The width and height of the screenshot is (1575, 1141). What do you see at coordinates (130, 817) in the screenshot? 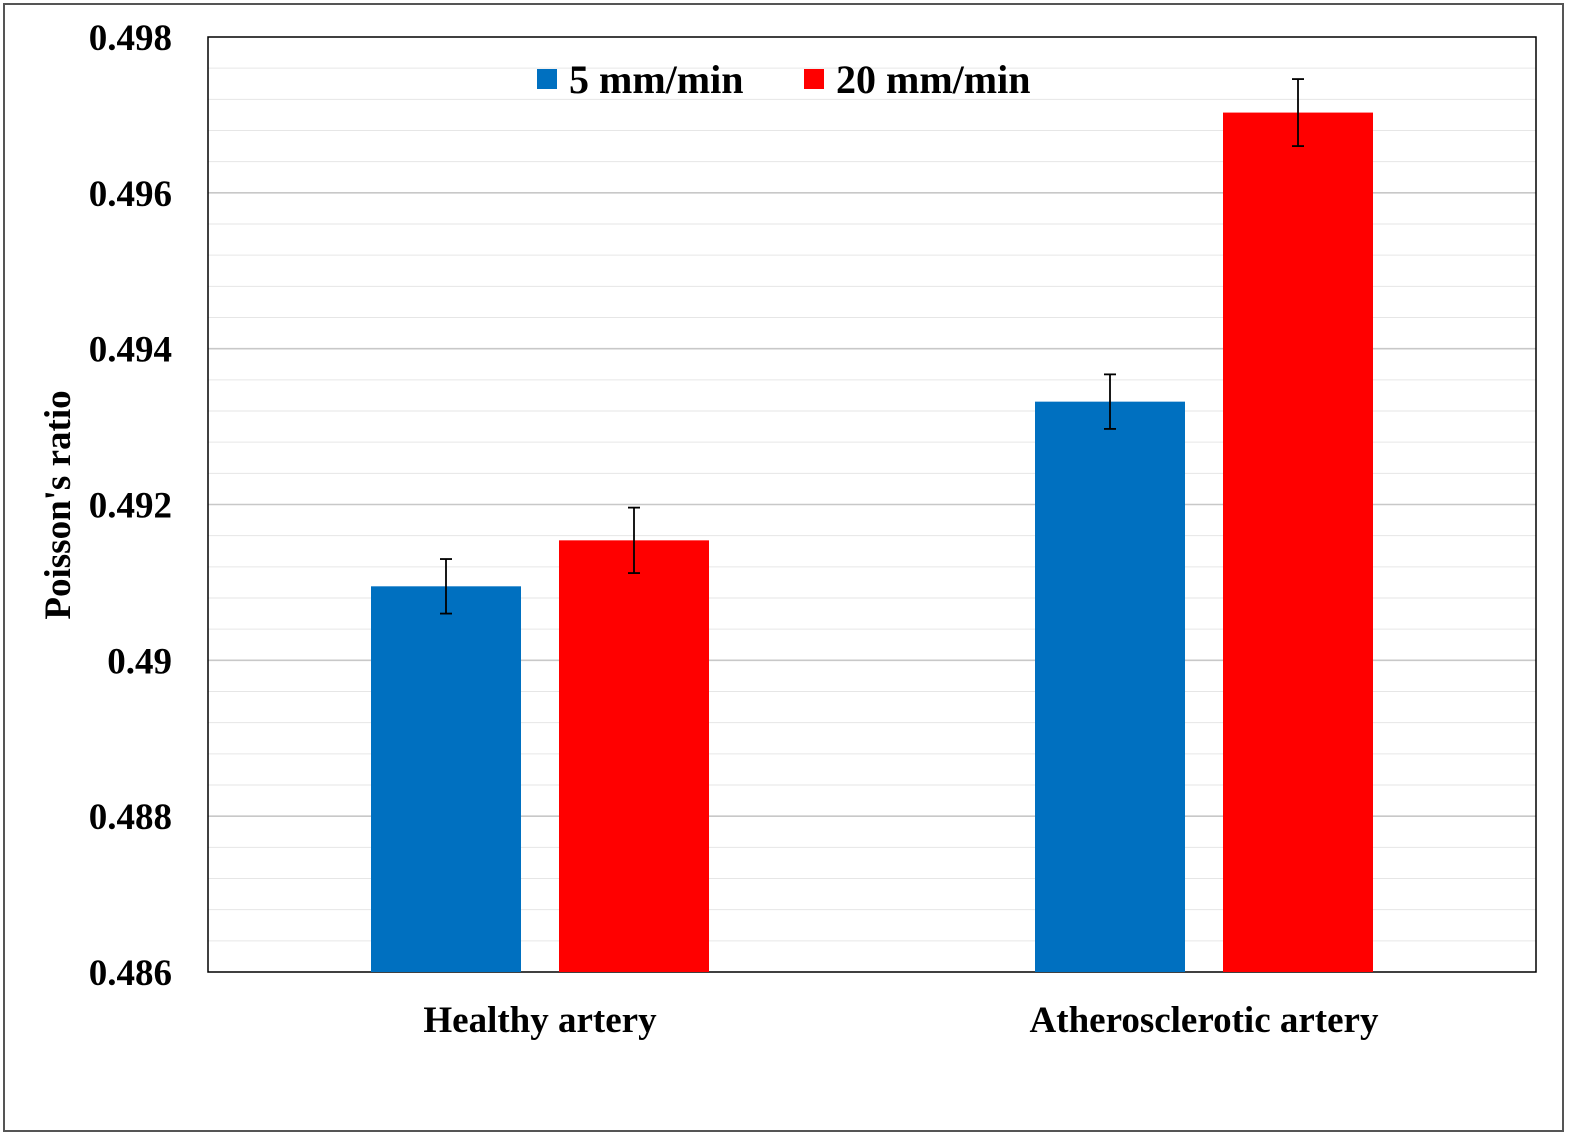
I see `y-tick-label: 0.488` at bounding box center [130, 817].